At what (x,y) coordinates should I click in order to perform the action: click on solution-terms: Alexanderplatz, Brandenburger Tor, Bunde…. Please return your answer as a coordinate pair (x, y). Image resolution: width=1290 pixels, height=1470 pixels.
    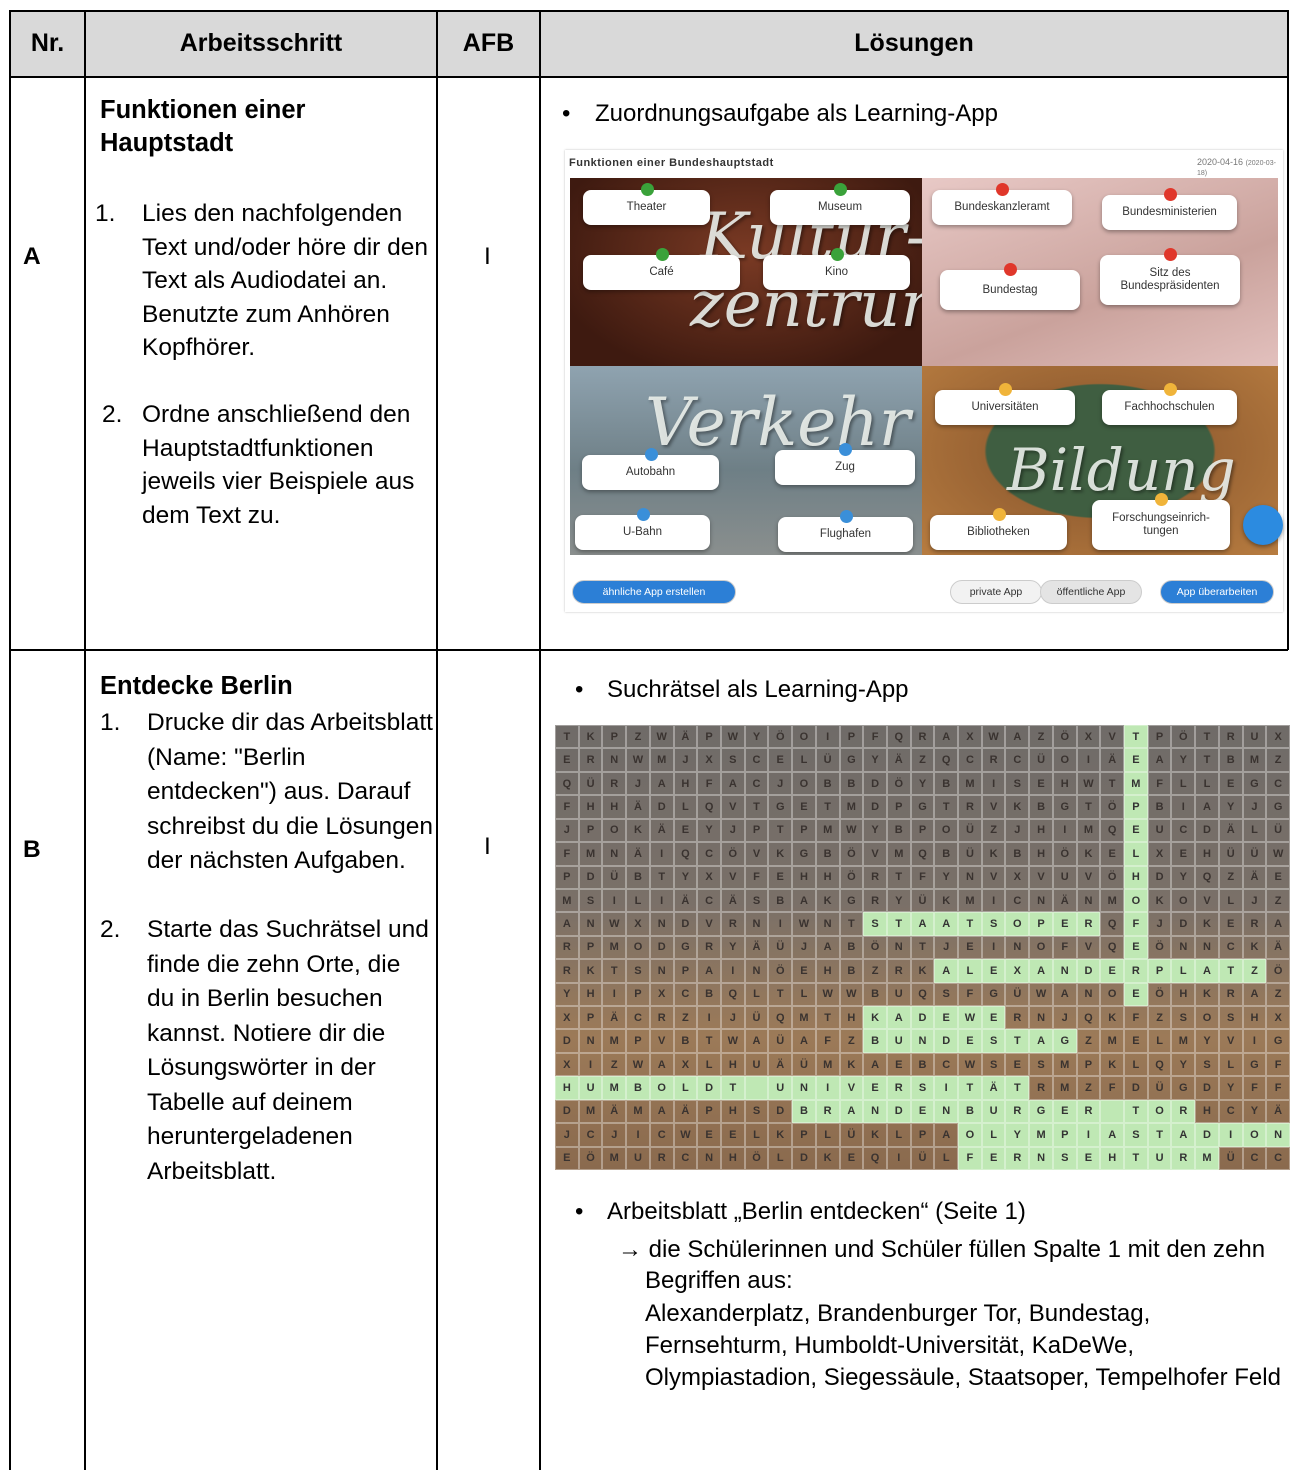
    Looking at the image, I should click on (963, 1345).